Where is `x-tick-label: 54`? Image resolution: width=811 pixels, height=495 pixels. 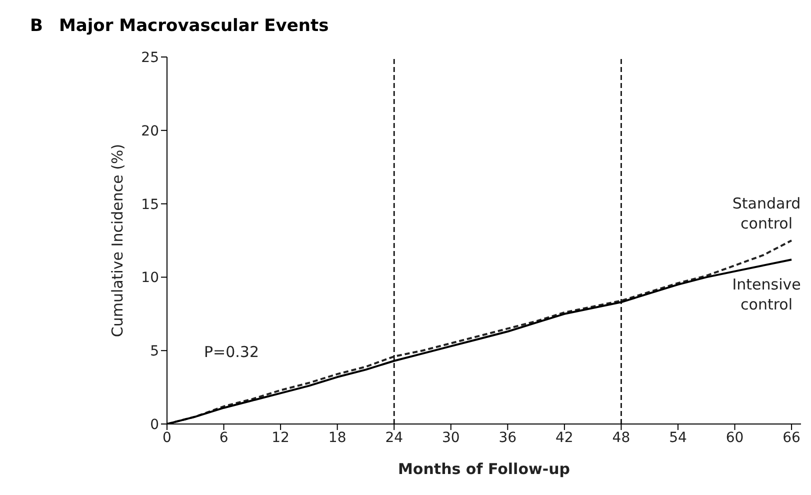
x-tick-label: 54 is located at coordinates (678, 438).